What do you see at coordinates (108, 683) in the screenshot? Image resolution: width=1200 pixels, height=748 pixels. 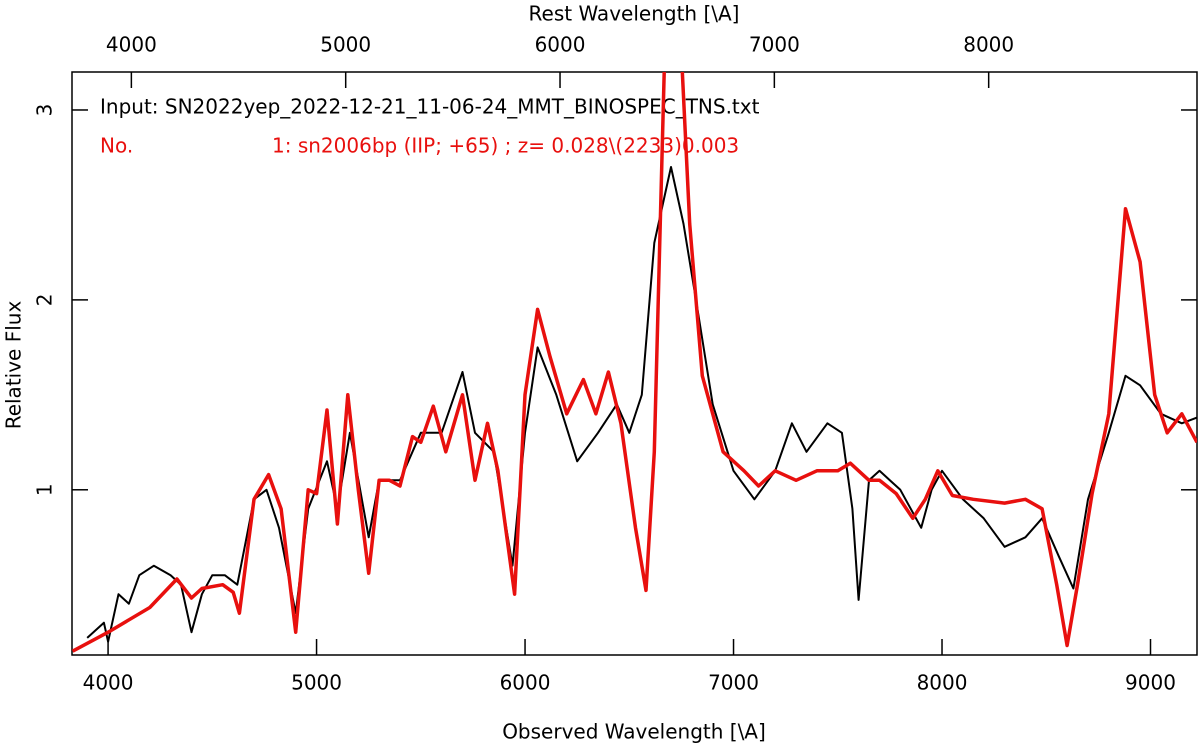 I see `x-tick-label: 4000` at bounding box center [108, 683].